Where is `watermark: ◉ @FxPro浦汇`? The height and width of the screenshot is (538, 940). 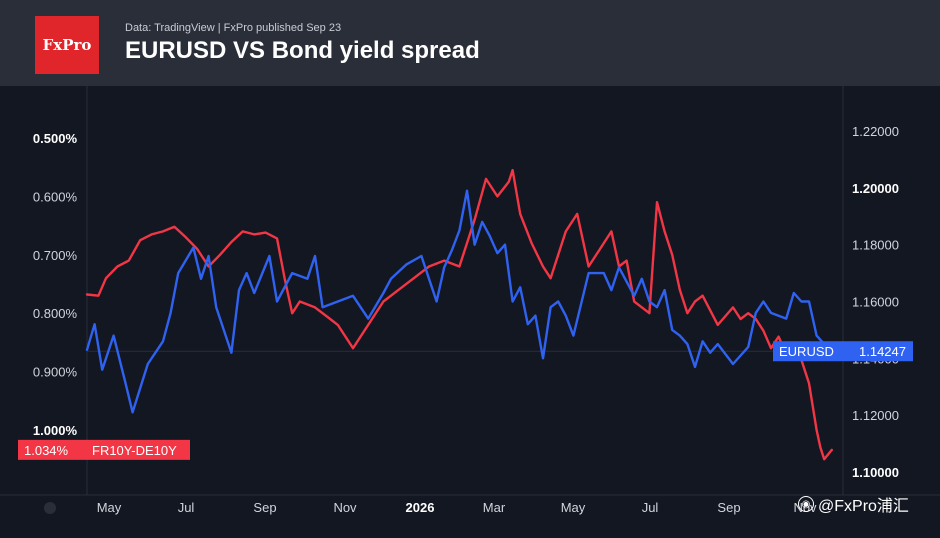 watermark: ◉ @FxPro浦汇 is located at coordinates (853, 504).